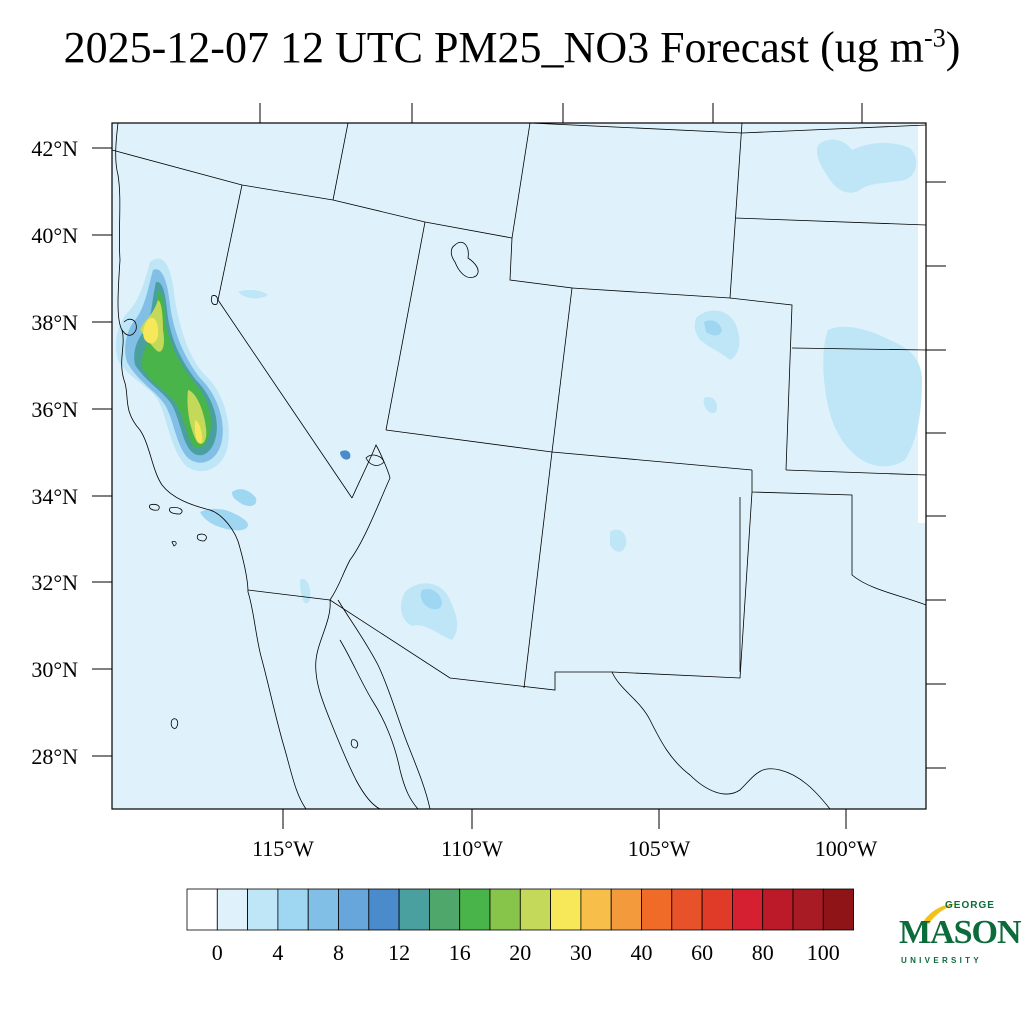 This screenshot has height=1024, width=1024. Describe the element at coordinates (178, 525) in the screenshot. I see `channel-islands` at that location.